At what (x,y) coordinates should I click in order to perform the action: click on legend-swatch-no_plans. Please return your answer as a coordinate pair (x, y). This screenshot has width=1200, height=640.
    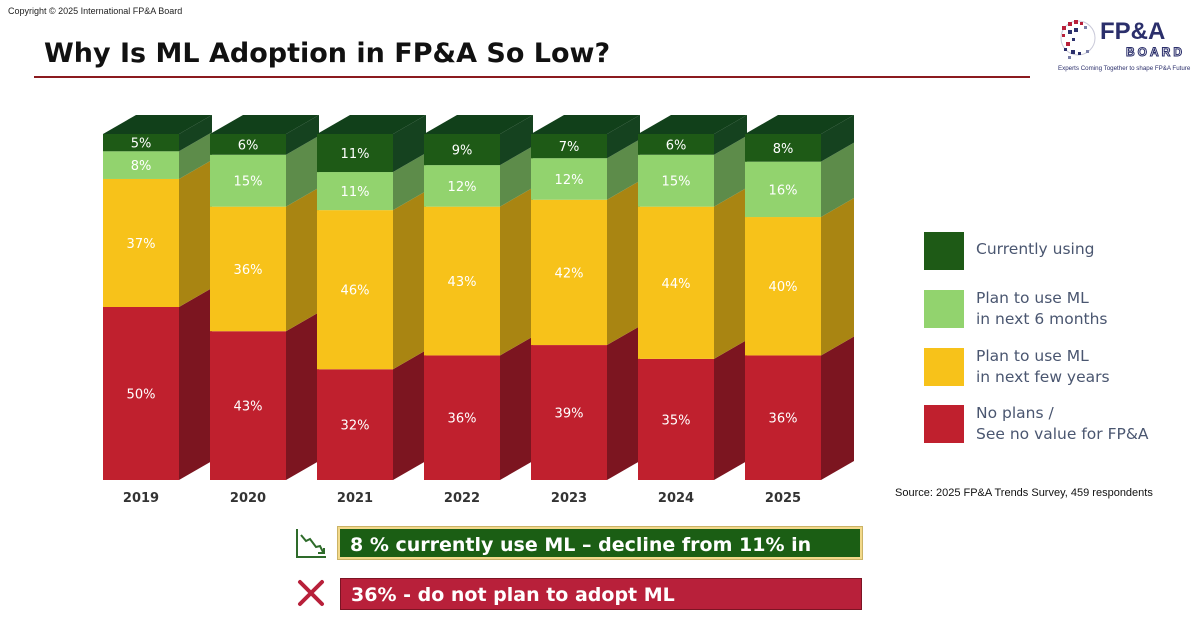
    Looking at the image, I should click on (944, 424).